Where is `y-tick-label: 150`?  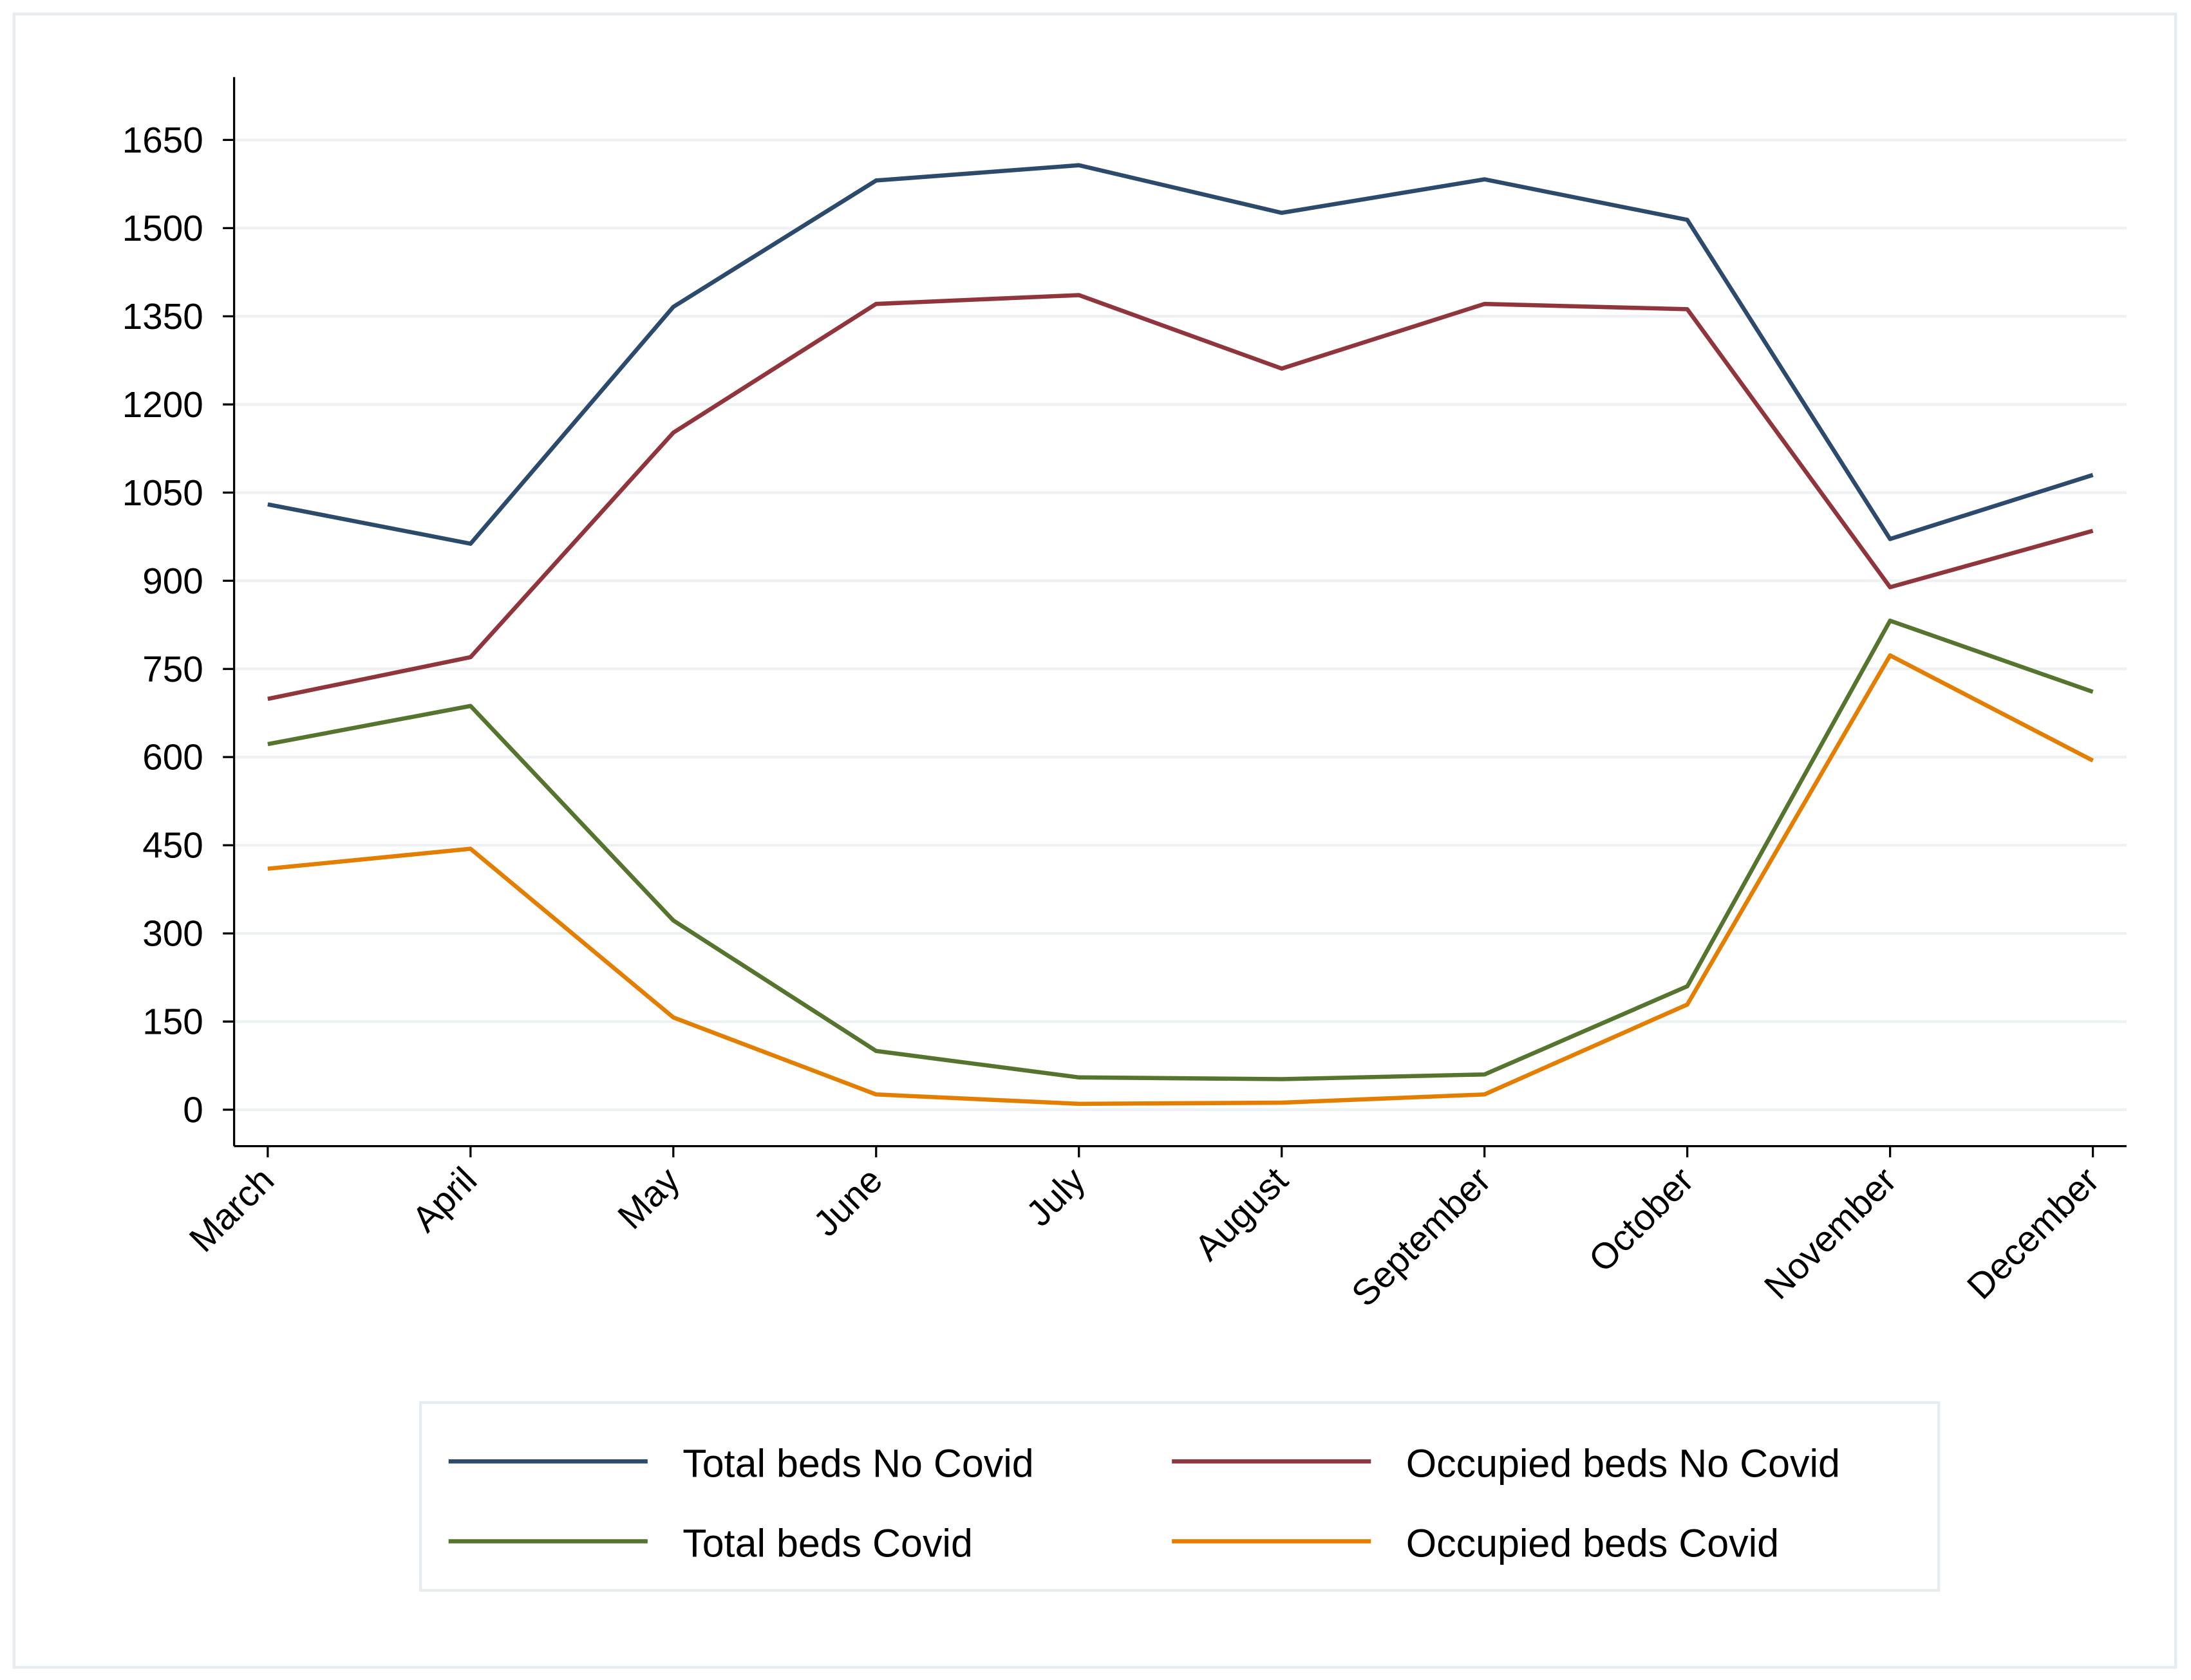 y-tick-label: 150 is located at coordinates (173, 1022).